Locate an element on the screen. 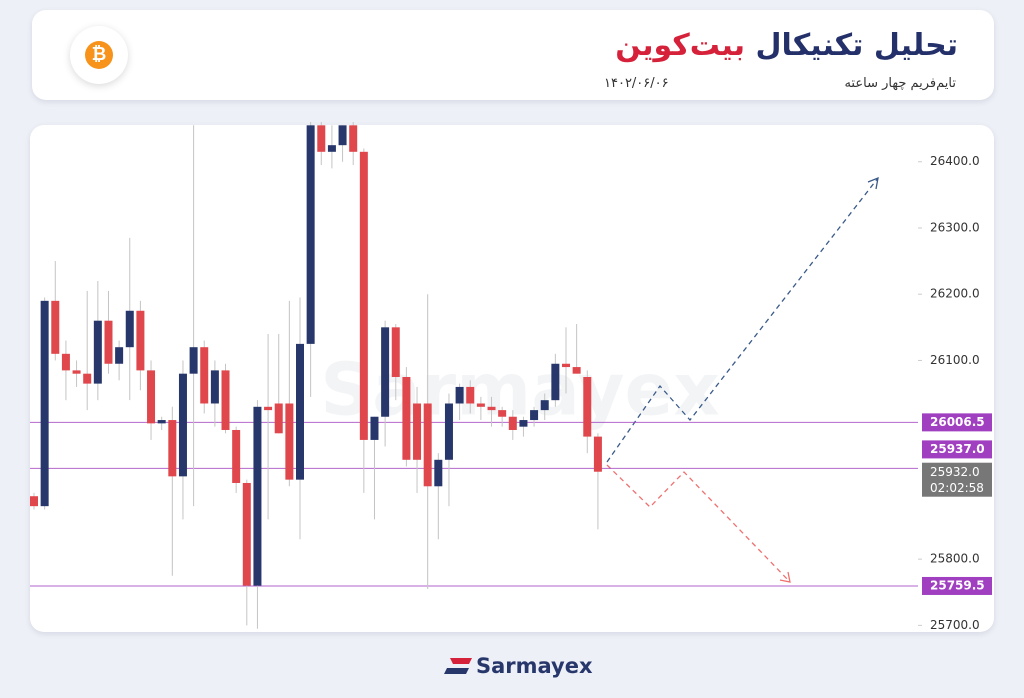  level-label: 25937.0 is located at coordinates (957, 449).